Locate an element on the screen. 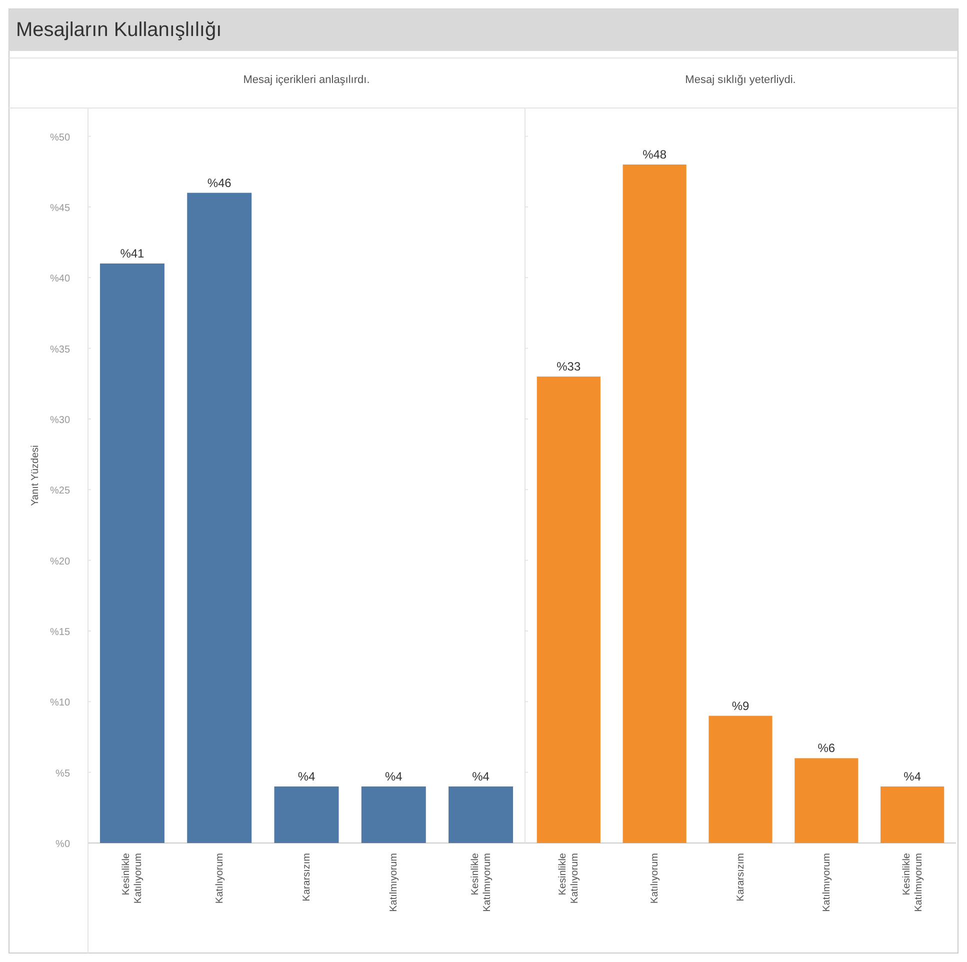 This screenshot has height=962, width=967. y-tick-label: %10 is located at coordinates (60, 703).